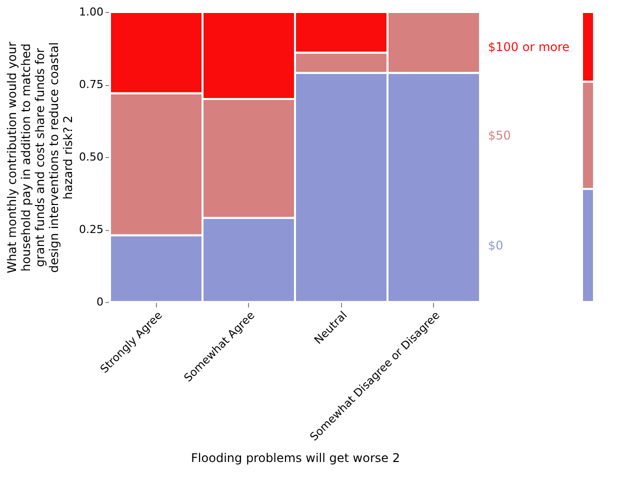 This screenshot has width=635, height=500. What do you see at coordinates (91, 157) in the screenshot?
I see `y-tick-label: 0.50` at bounding box center [91, 157].